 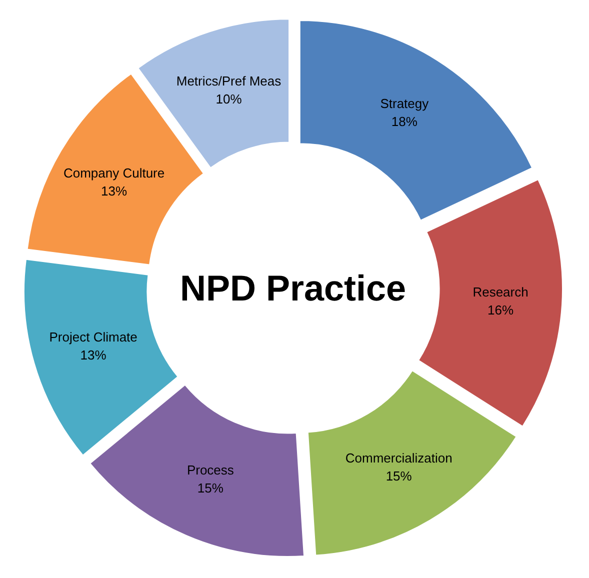 What do you see at coordinates (500, 292) in the screenshot?
I see `slice-label: Research` at bounding box center [500, 292].